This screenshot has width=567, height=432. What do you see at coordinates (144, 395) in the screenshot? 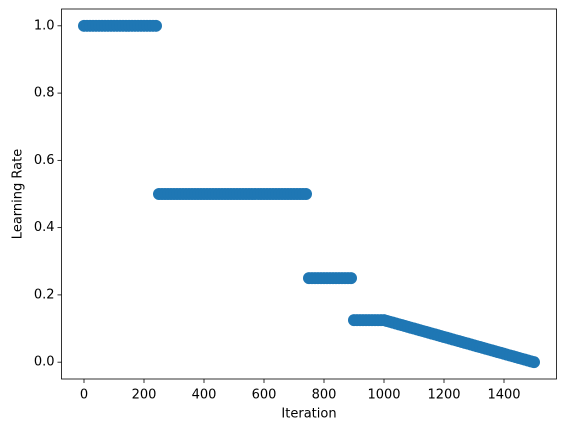
I see `x-tick-label: 200` at bounding box center [144, 395].